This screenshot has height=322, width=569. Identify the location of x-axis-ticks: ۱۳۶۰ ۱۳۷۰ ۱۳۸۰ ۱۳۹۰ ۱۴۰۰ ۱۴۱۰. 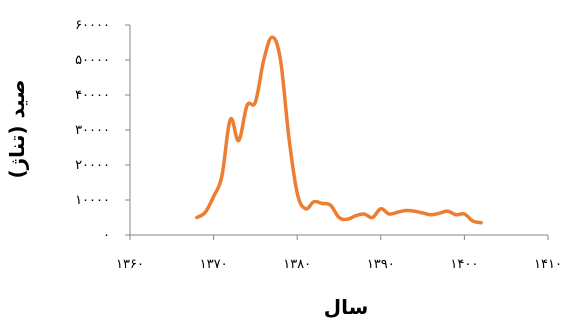
(339, 253).